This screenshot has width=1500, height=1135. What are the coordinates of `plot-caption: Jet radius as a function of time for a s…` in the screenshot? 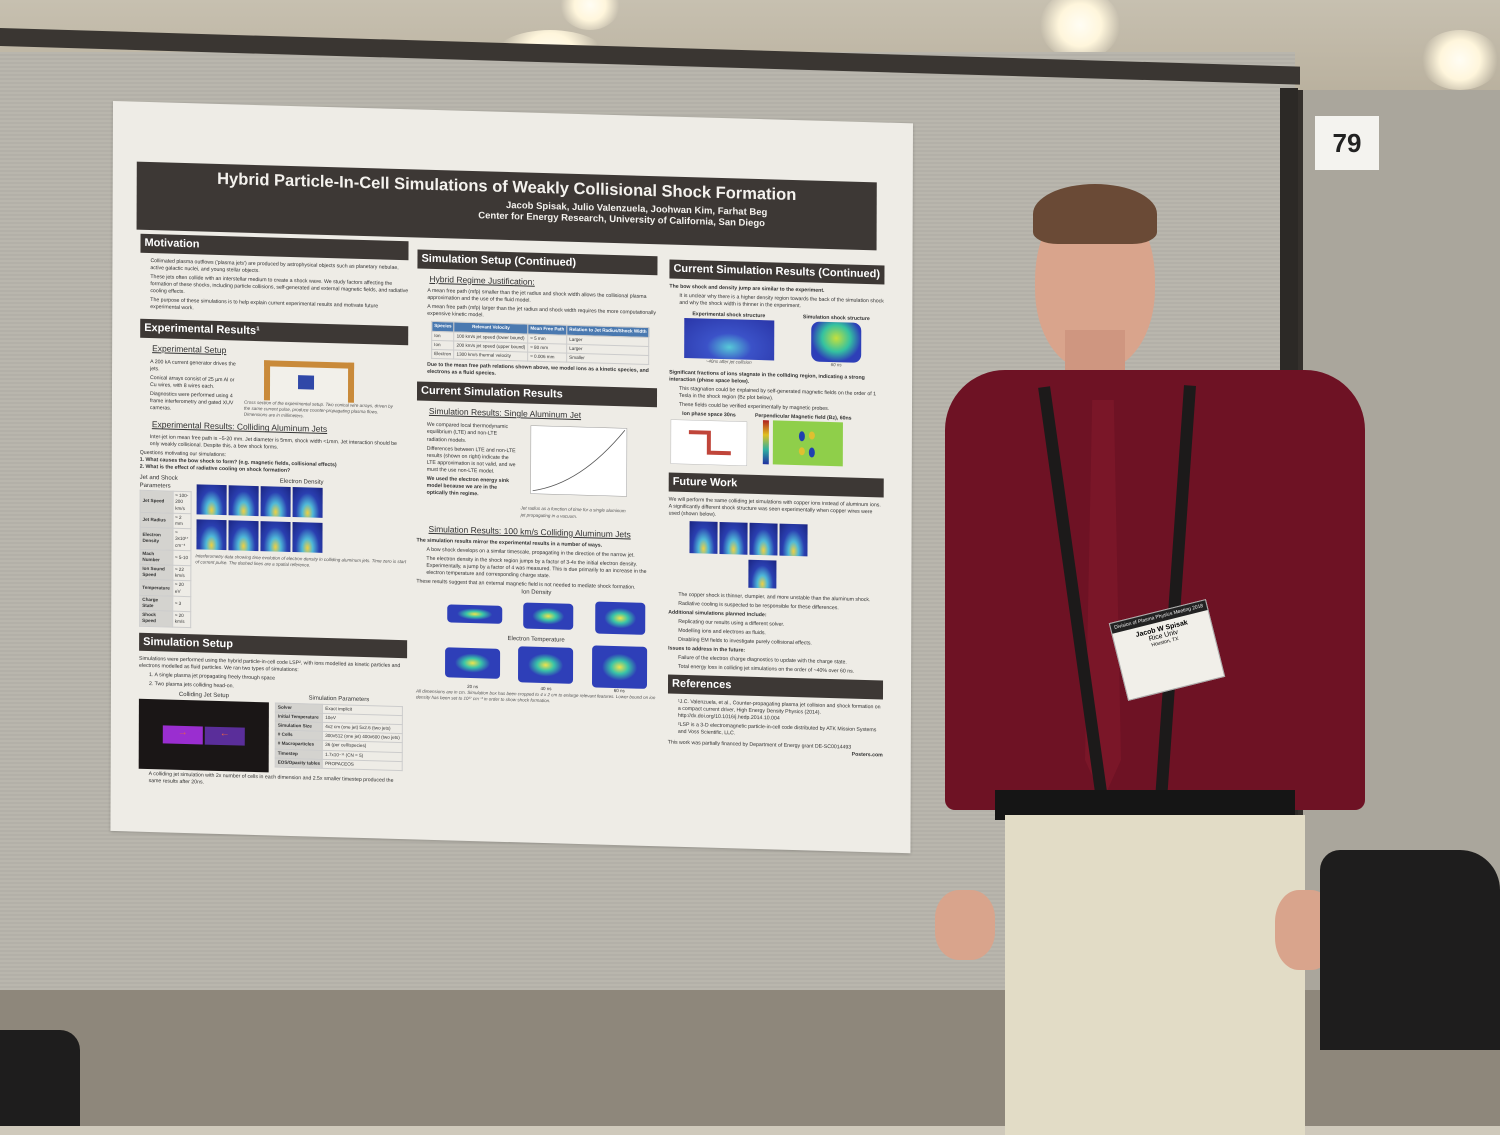 It's located at (573, 512).